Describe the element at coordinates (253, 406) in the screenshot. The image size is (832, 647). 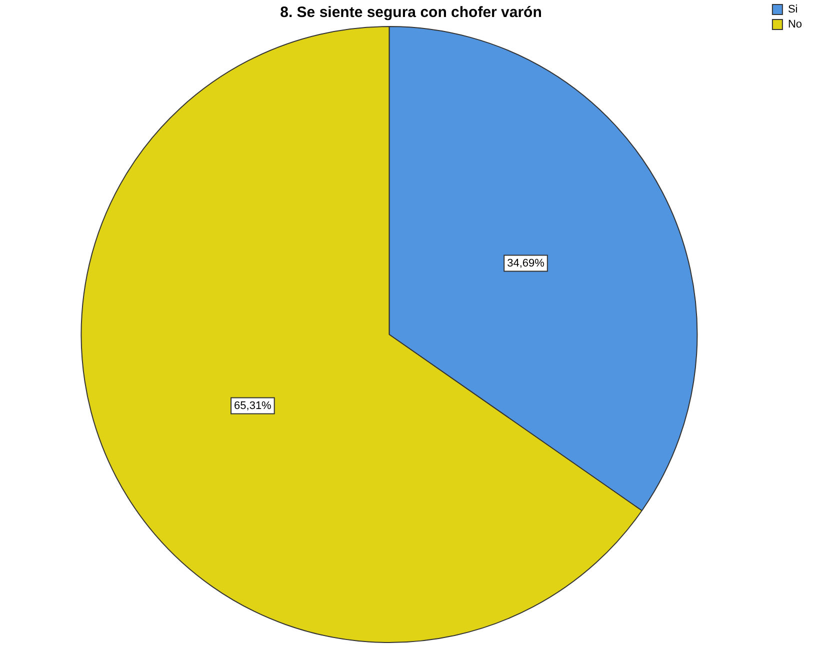
I see `data-label: 65,31%` at that location.